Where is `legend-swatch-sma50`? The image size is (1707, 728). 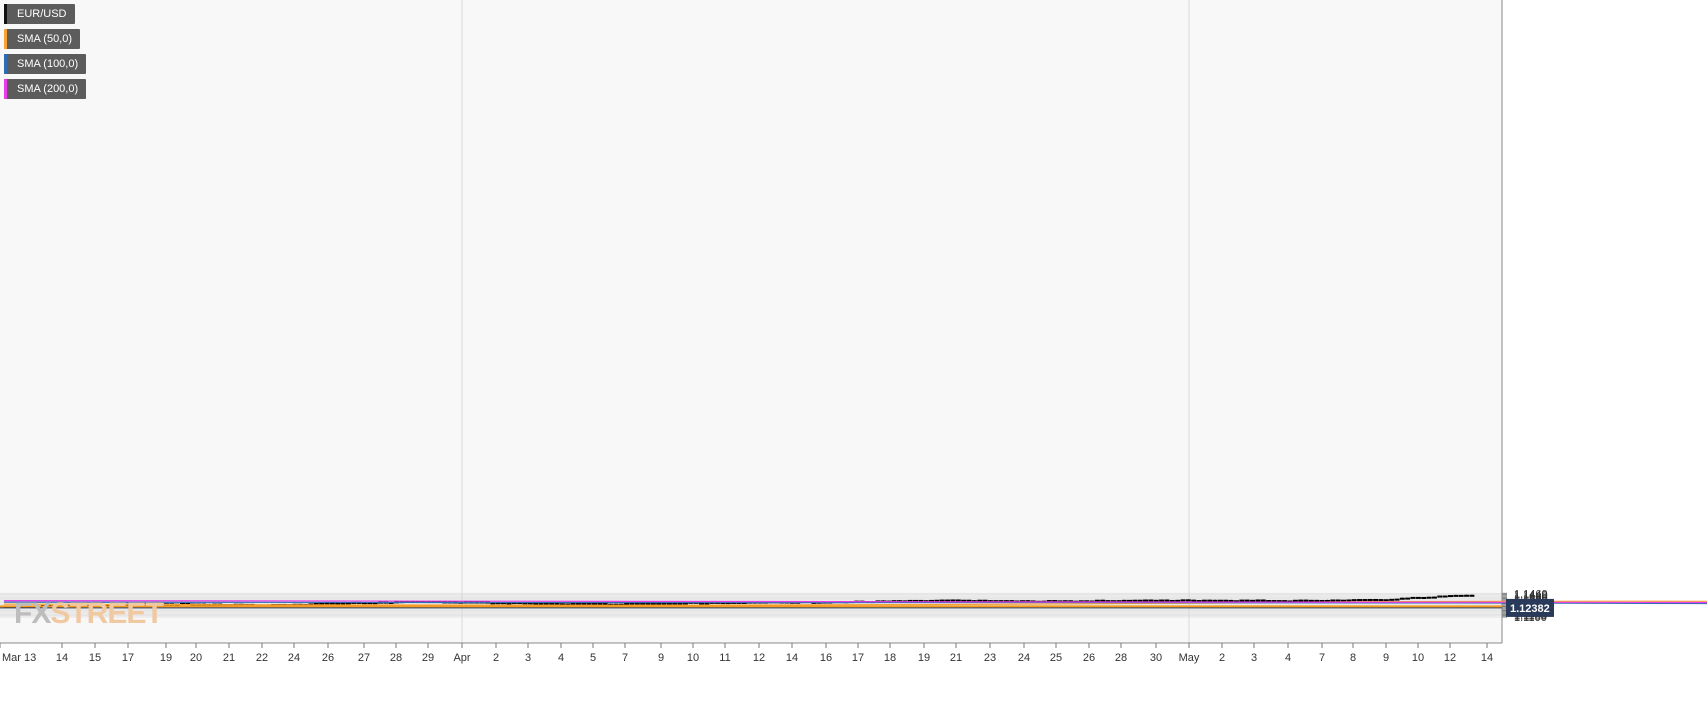 legend-swatch-sma50 is located at coordinates (5, 39).